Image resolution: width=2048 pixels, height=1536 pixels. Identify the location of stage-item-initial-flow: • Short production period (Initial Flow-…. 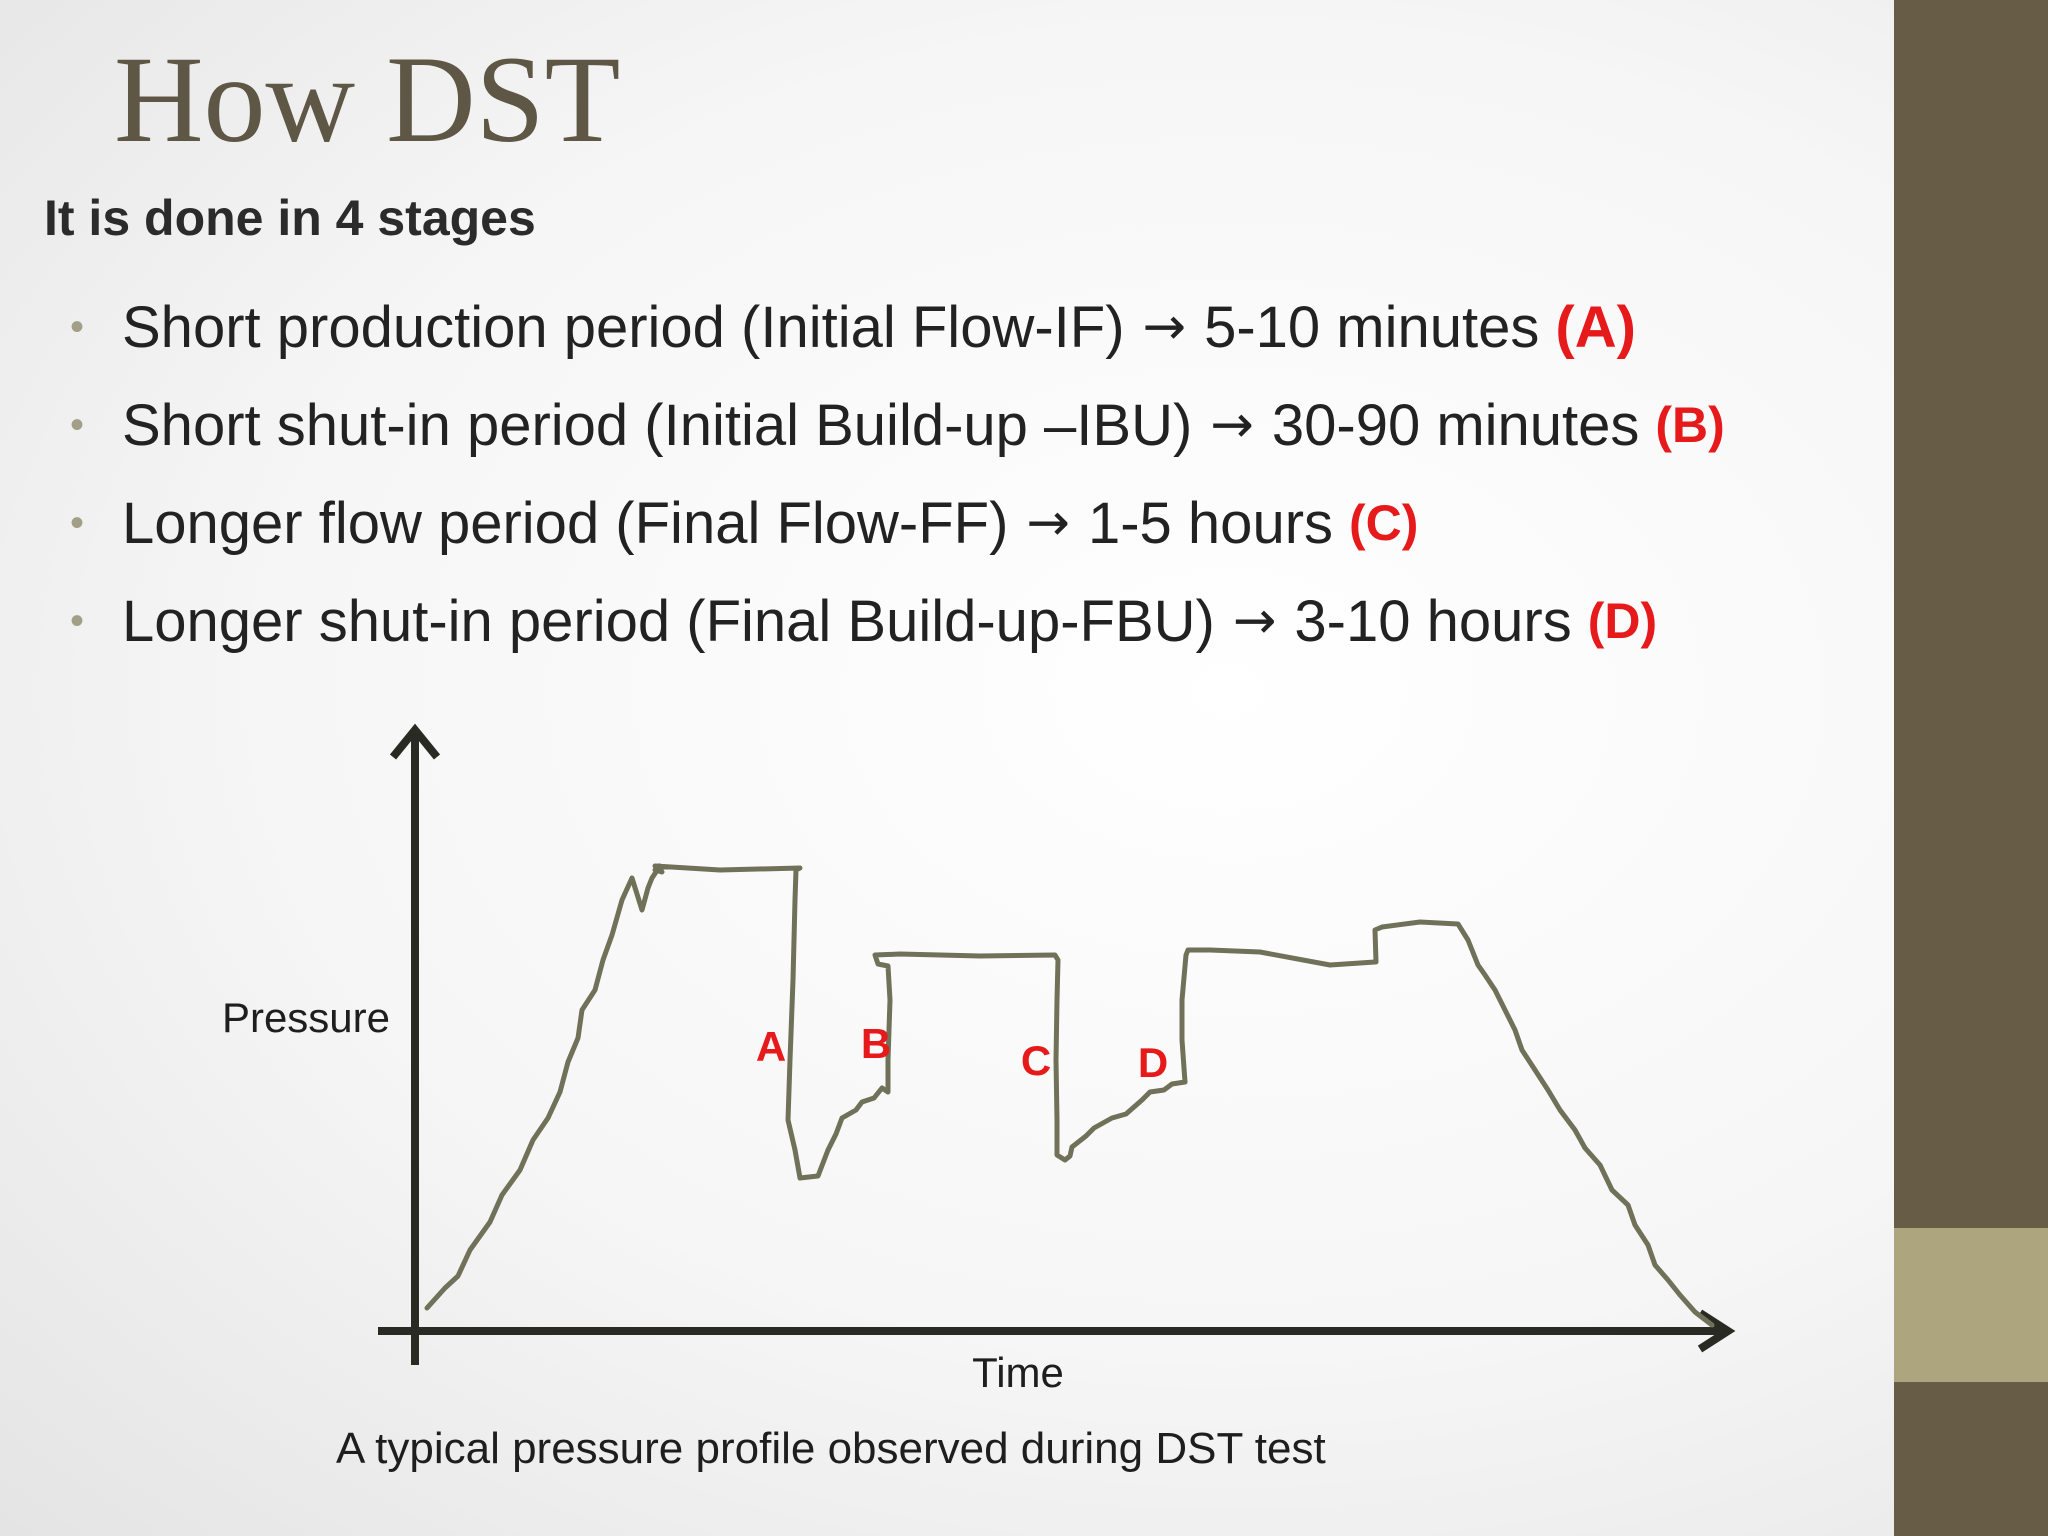
(897, 327).